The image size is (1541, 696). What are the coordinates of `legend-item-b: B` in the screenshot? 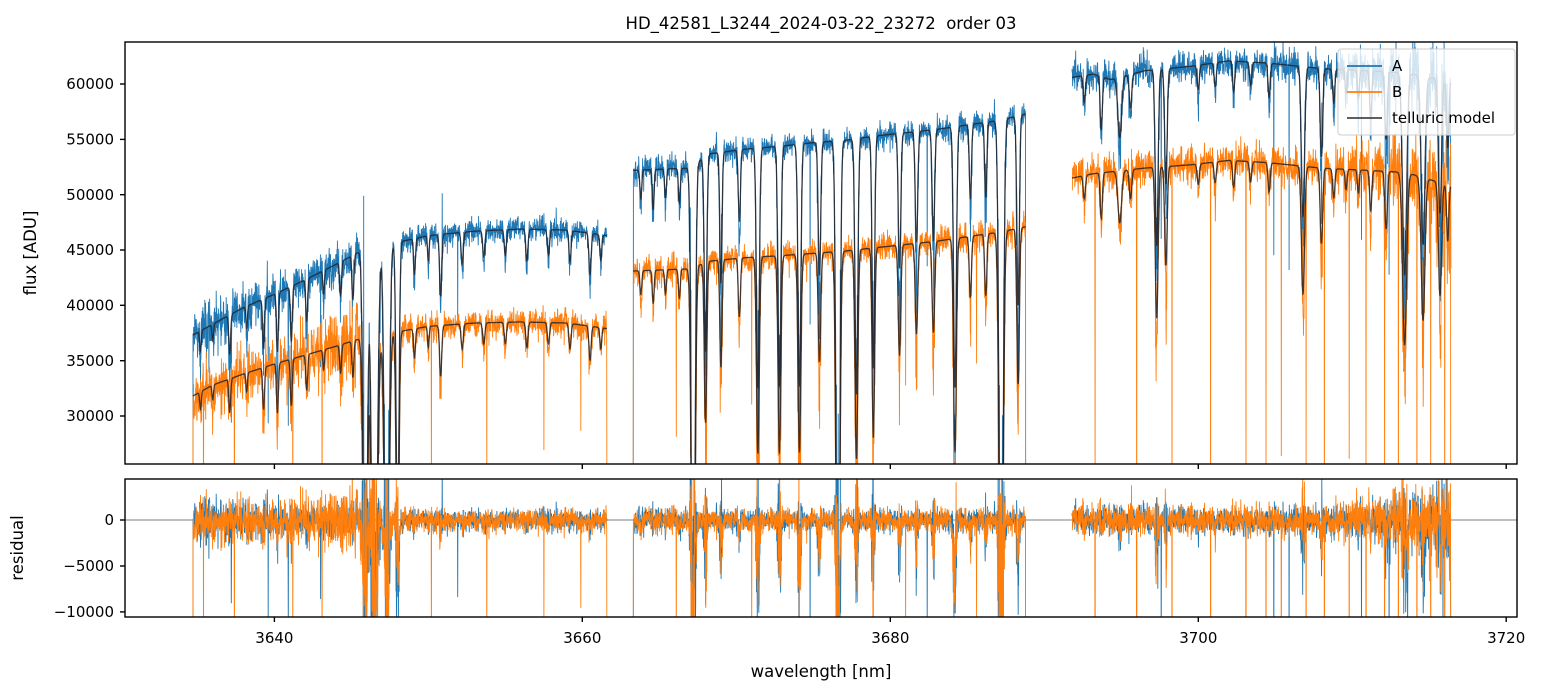 It's located at (1374, 92).